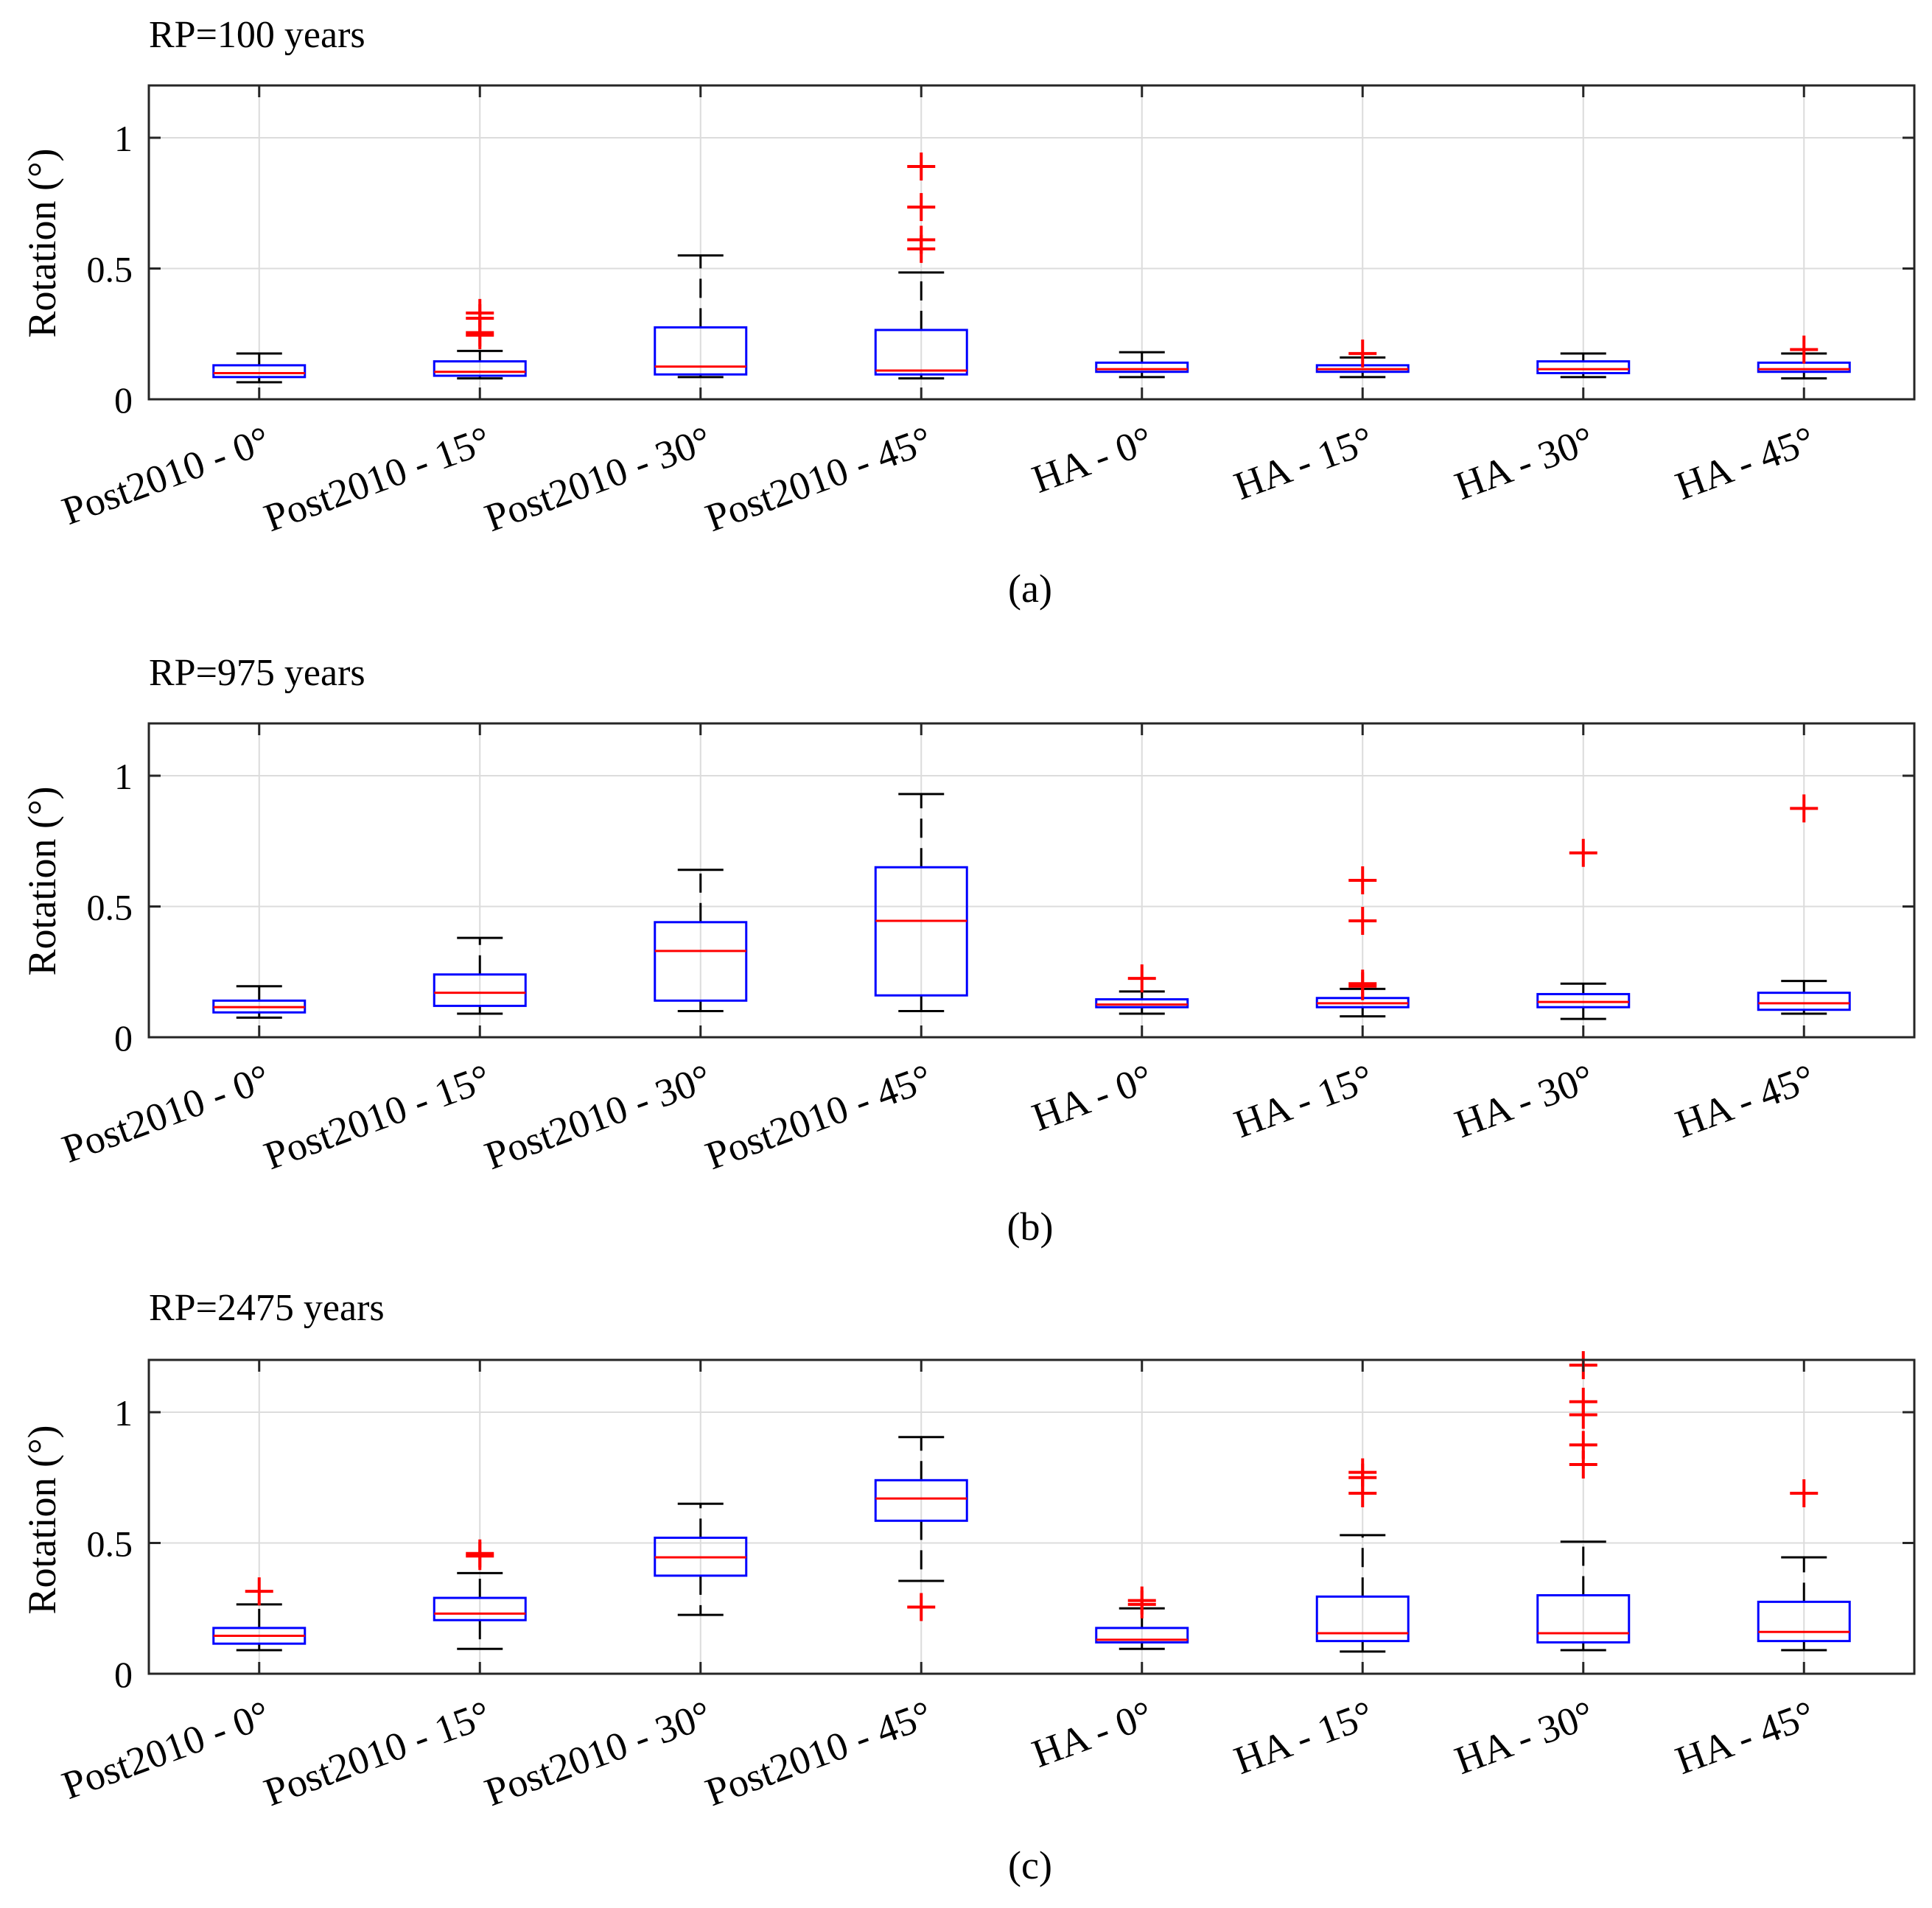 This screenshot has width=1932, height=1908. Describe the element at coordinates (42, 880) in the screenshot. I see `panel-b-ylabel: Rotation (°)` at that location.